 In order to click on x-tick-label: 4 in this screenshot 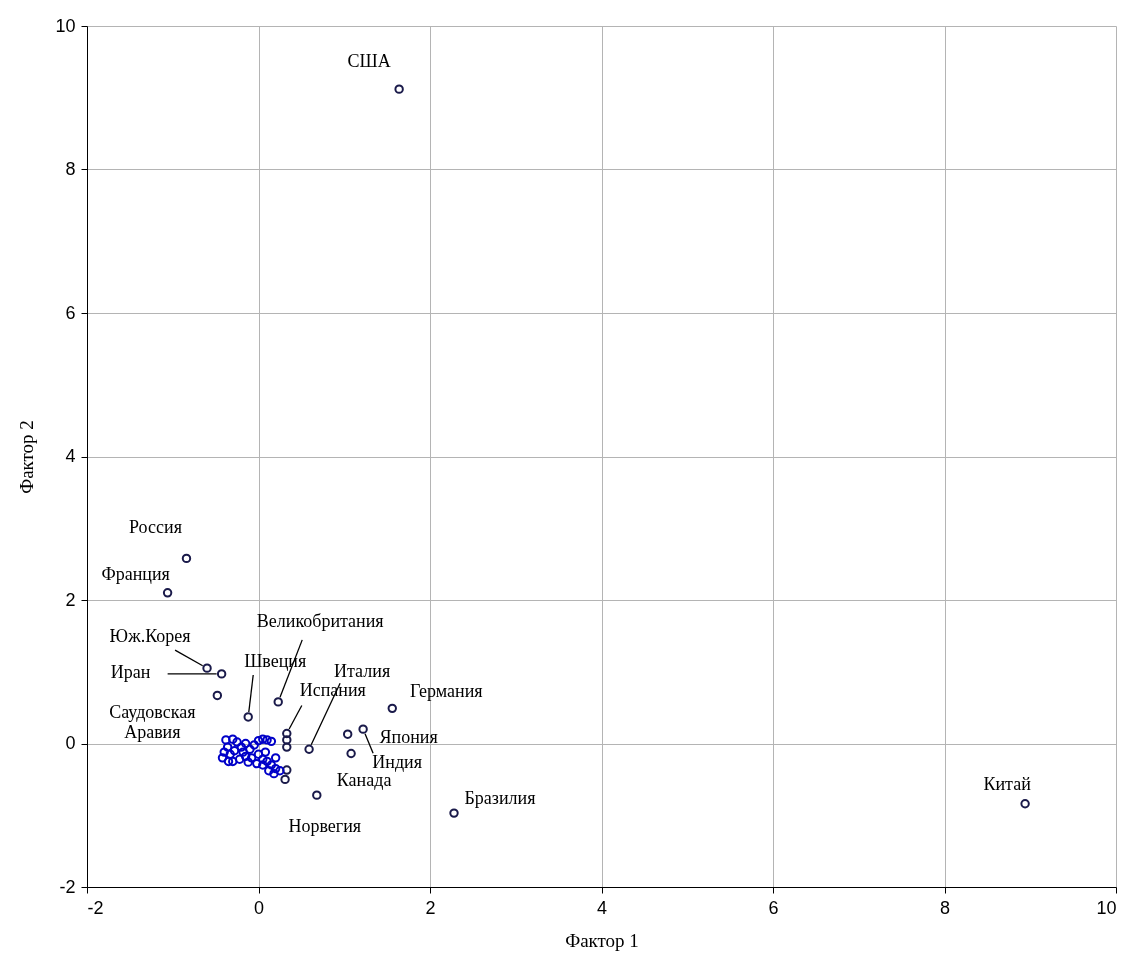, I will do `click(602, 907)`.